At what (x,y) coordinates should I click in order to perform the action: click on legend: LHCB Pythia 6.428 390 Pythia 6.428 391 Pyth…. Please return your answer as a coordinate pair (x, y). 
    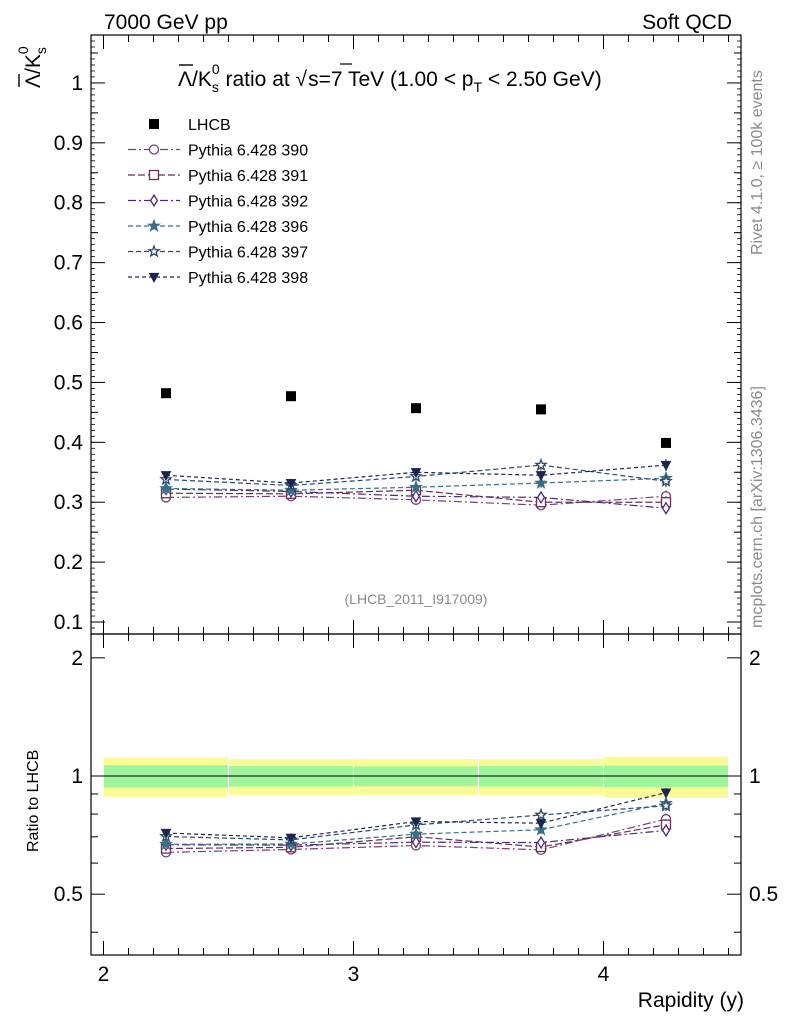
    Looking at the image, I should click on (218, 202).